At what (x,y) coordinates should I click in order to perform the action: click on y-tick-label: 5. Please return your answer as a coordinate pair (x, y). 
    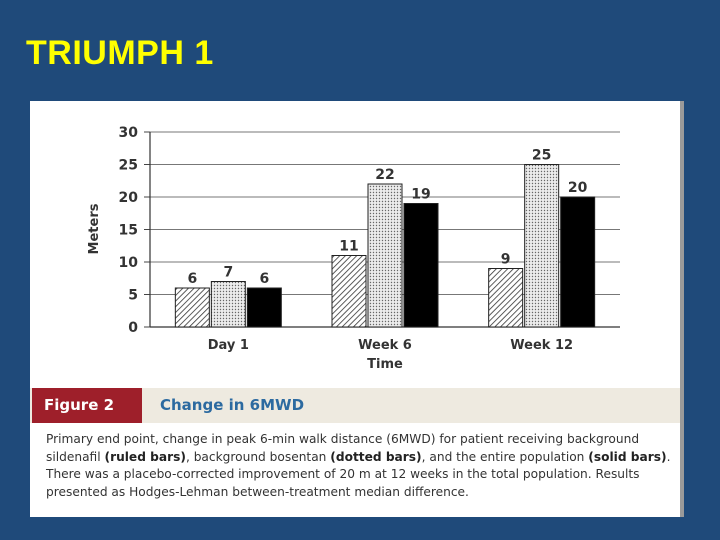
    Looking at the image, I should click on (133, 296).